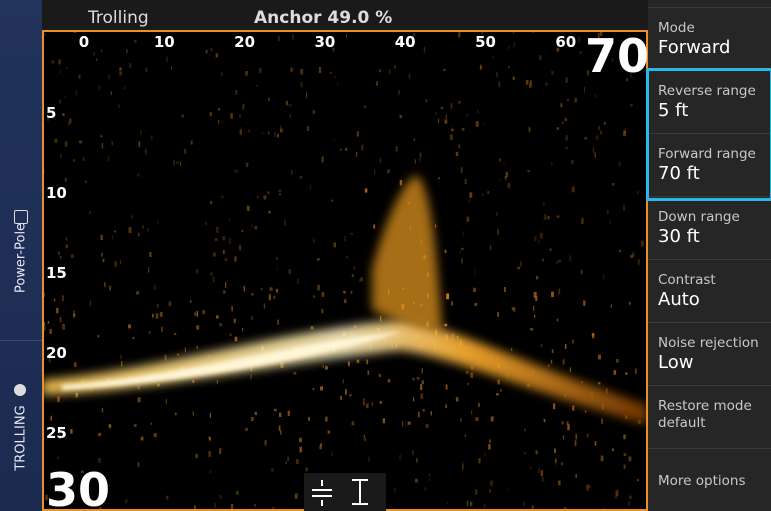 The height and width of the screenshot is (511, 771). I want to click on selection-box, so click(708, 134).